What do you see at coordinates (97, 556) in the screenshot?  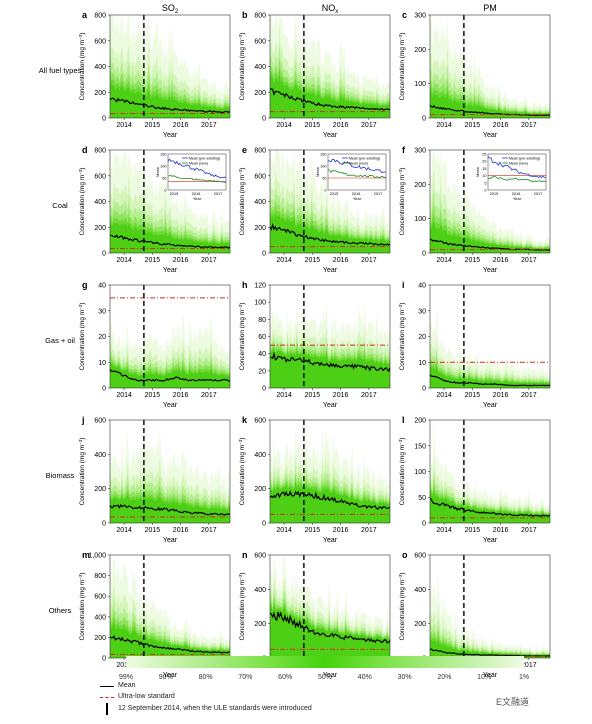 I see `y-tick-label-m: 1,000` at bounding box center [97, 556].